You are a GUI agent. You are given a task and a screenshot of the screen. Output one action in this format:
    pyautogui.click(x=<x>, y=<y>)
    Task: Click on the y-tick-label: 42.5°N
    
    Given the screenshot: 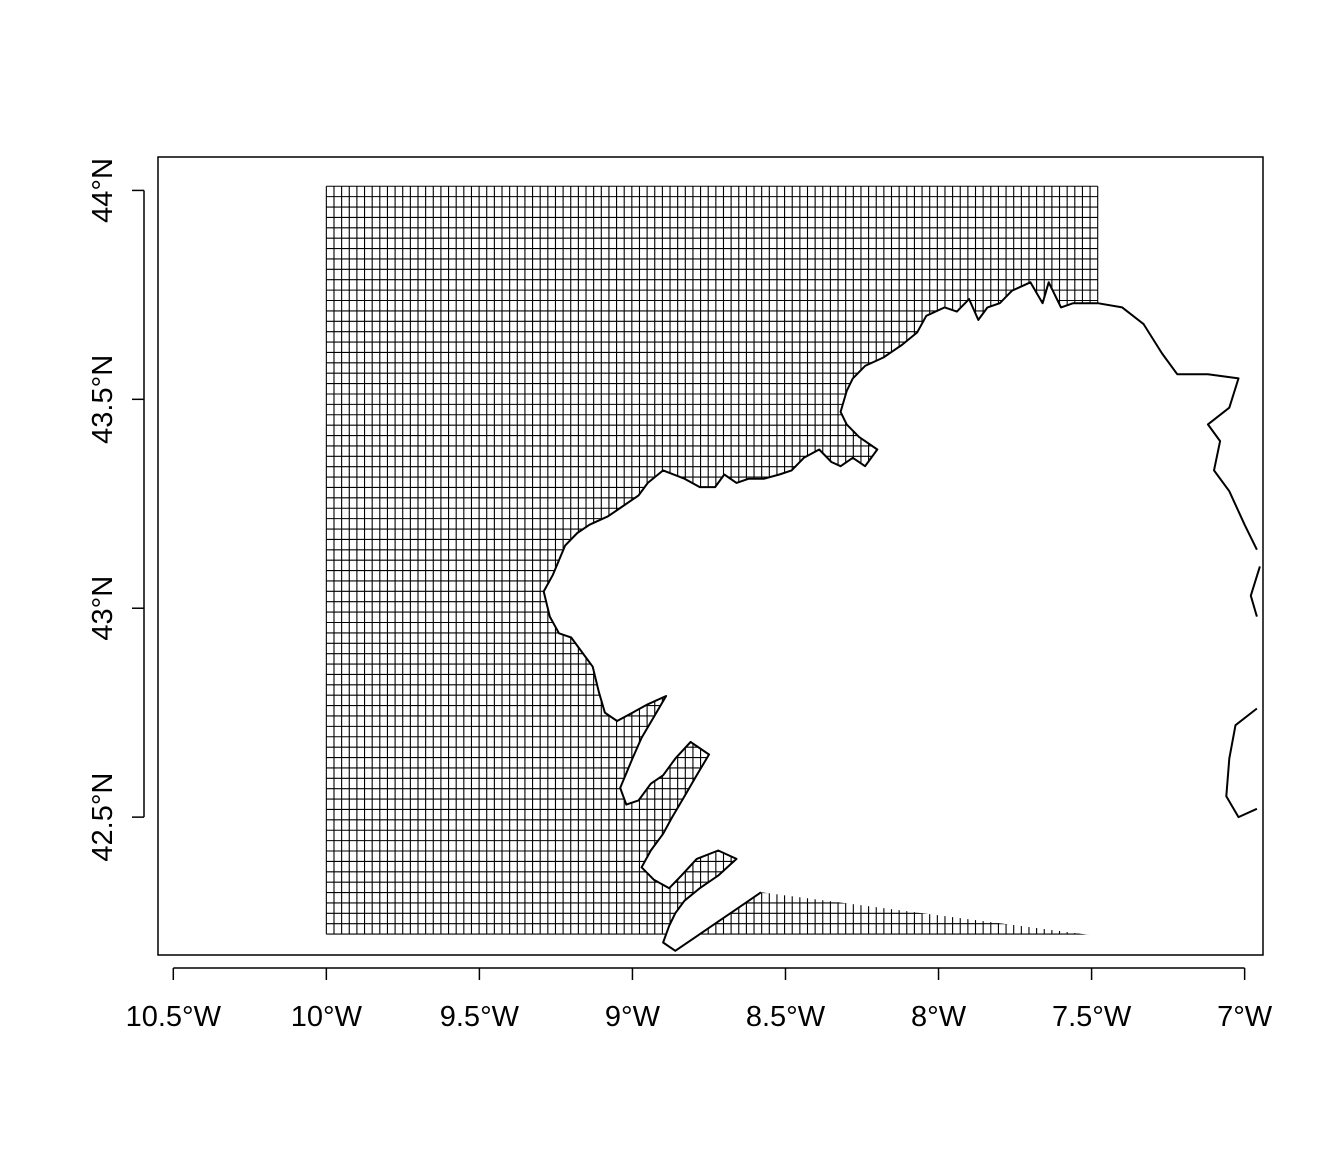 What is the action you would take?
    pyautogui.click(x=103, y=817)
    